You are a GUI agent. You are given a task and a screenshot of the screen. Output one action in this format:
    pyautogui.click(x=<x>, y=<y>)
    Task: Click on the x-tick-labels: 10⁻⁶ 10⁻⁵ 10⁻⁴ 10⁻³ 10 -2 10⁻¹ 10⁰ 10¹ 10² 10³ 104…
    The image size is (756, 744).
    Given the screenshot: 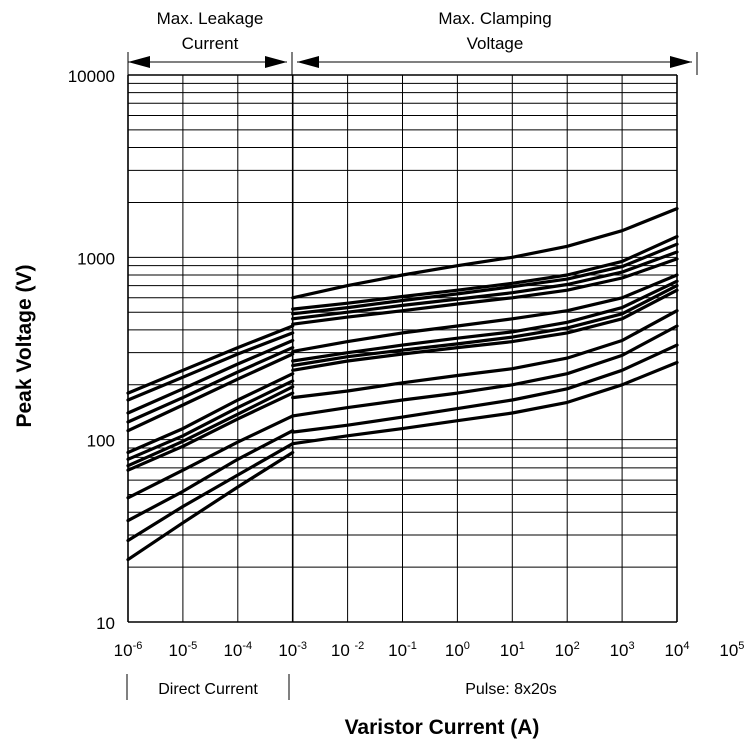 What is the action you would take?
    pyautogui.click(x=429, y=650)
    